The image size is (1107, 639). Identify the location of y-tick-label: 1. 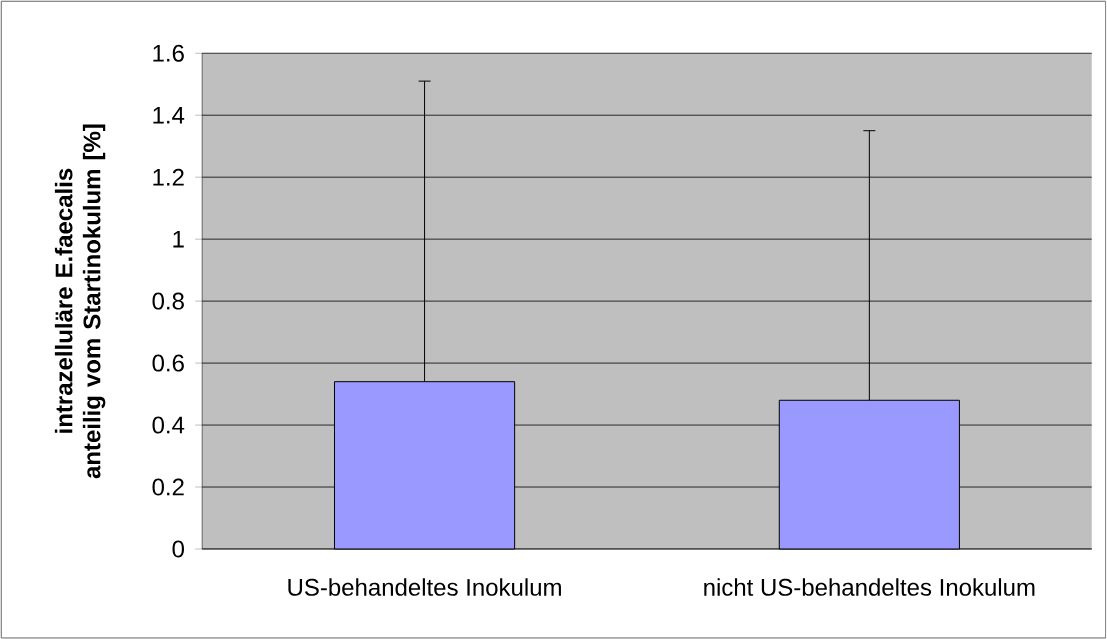
(178, 239).